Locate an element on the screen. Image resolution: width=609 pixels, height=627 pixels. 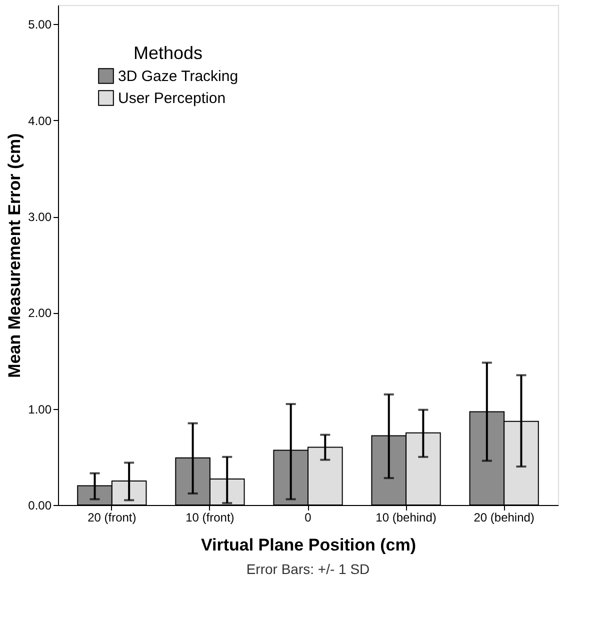
x-tick-label: 20 (behind) is located at coordinates (504, 517).